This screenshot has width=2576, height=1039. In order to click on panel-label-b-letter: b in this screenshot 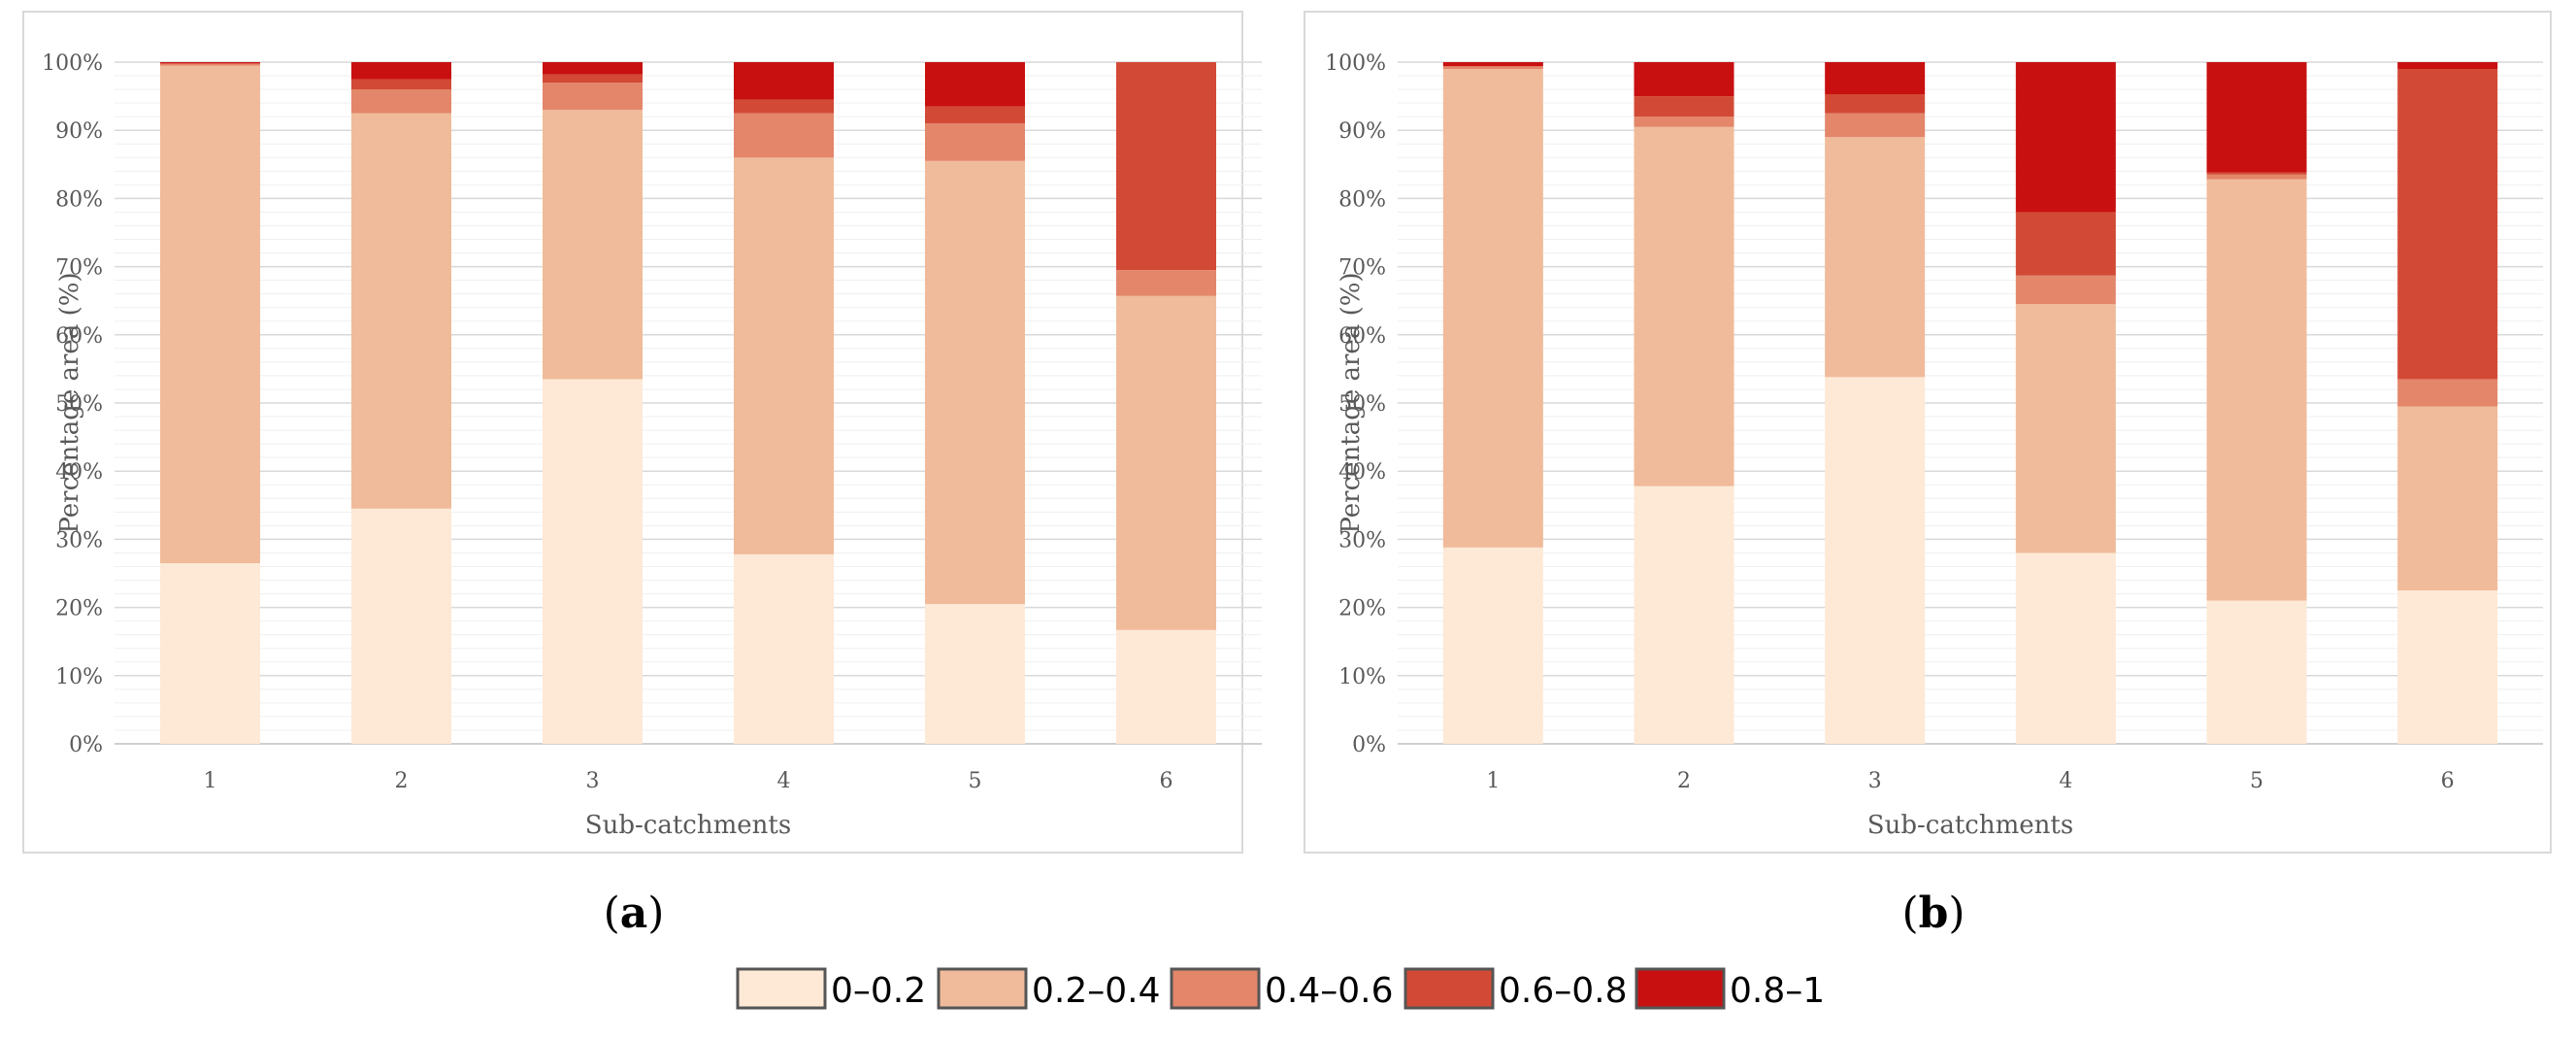, I will do `click(1934, 913)`.